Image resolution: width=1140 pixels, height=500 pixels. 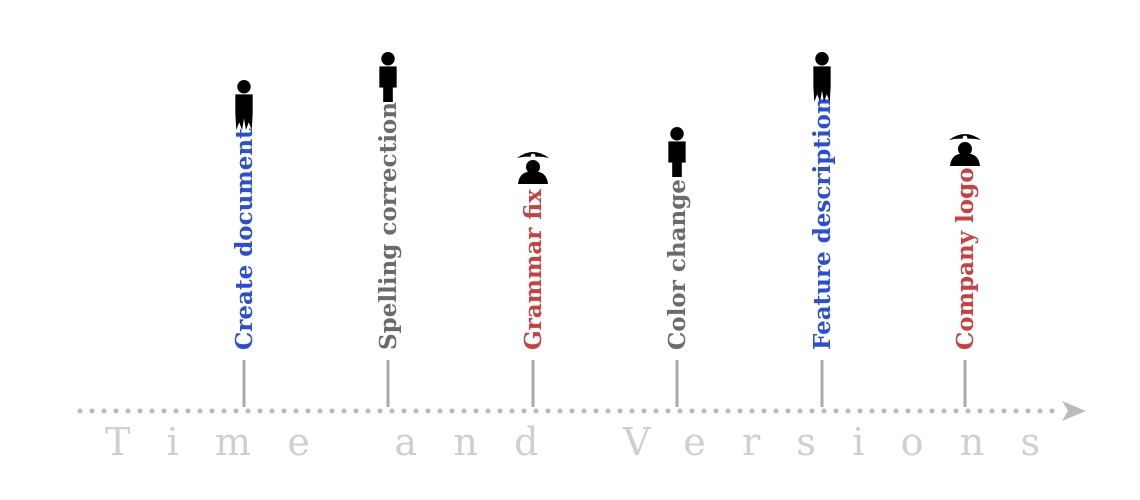 What do you see at coordinates (388, 226) in the screenshot?
I see `event-label: Spelling correction` at bounding box center [388, 226].